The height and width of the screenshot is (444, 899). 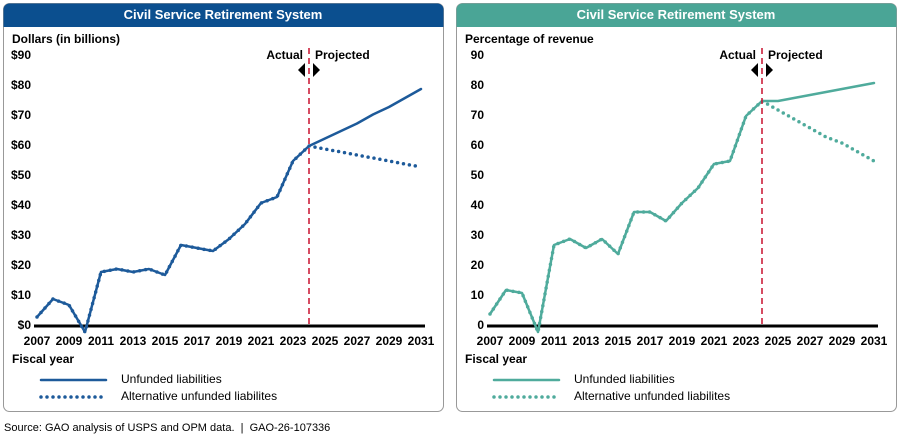 I want to click on y-axis-label: Percentage of revenue, so click(x=529, y=39).